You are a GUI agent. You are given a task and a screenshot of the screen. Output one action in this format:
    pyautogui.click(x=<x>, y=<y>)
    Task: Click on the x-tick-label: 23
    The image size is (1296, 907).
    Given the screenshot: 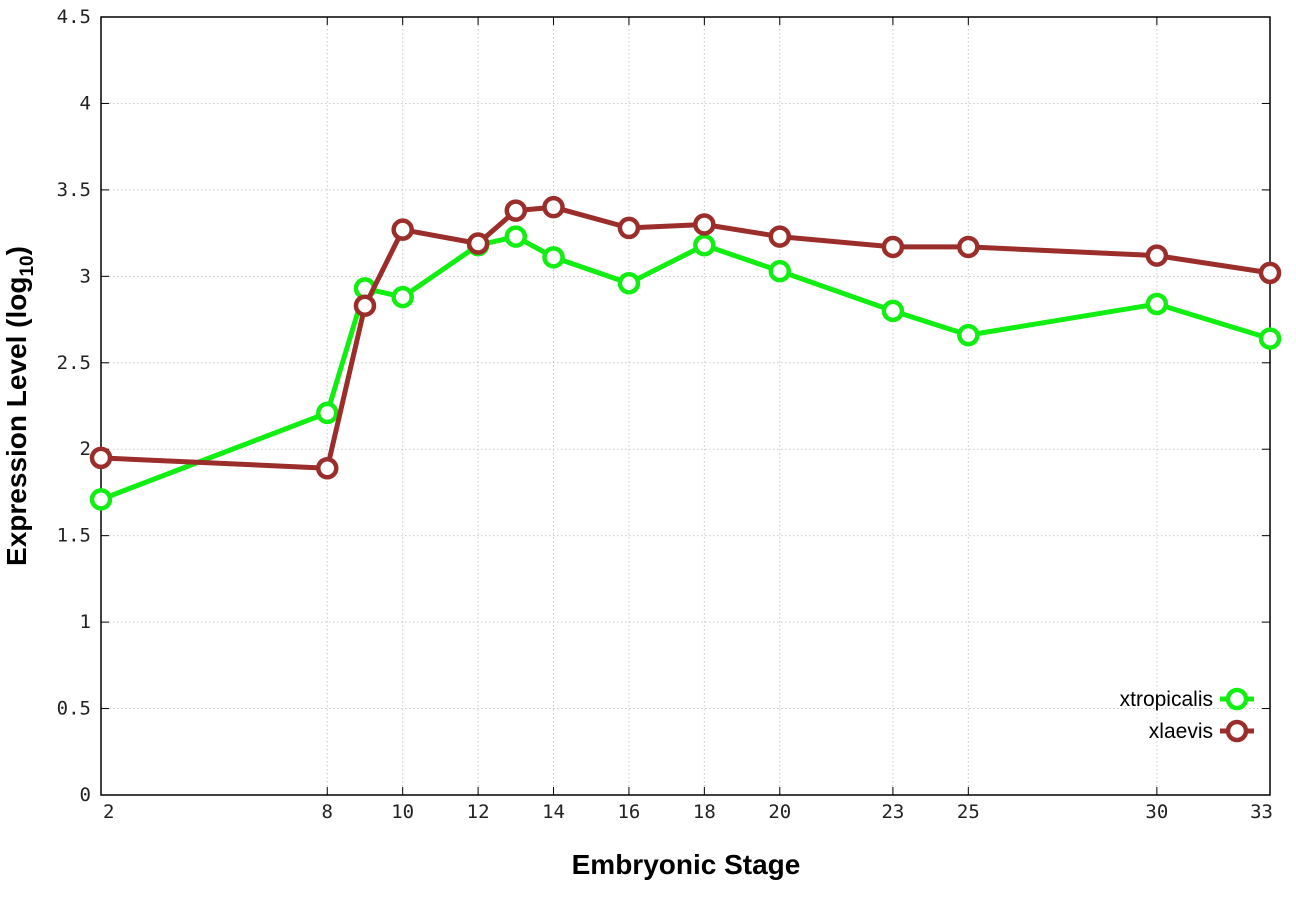 What is the action you would take?
    pyautogui.click(x=892, y=812)
    